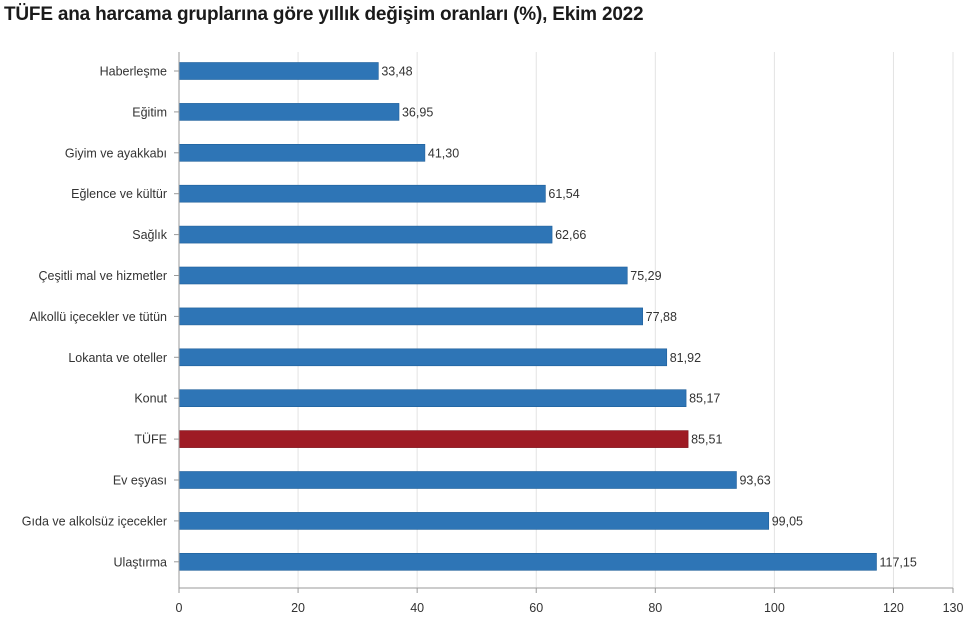 Image resolution: width=968 pixels, height=625 pixels. Describe the element at coordinates (98, 317) in the screenshot. I see `category-label: Alkollü içecekler ve tütün` at that location.